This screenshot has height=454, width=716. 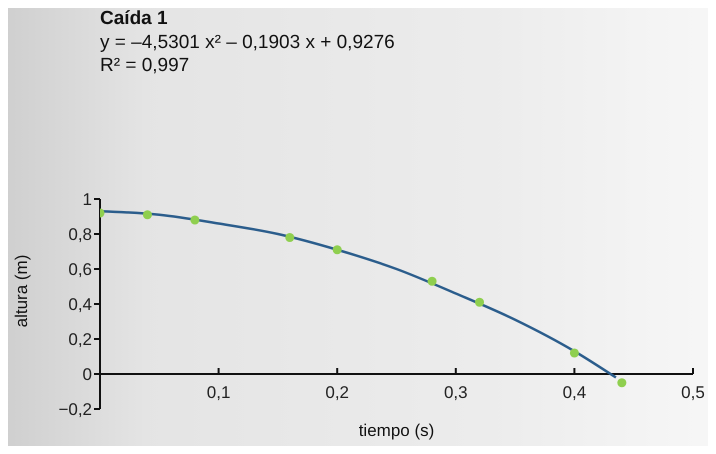 What do you see at coordinates (693, 392) in the screenshot?
I see `x-tick-label: 0,5` at bounding box center [693, 392].